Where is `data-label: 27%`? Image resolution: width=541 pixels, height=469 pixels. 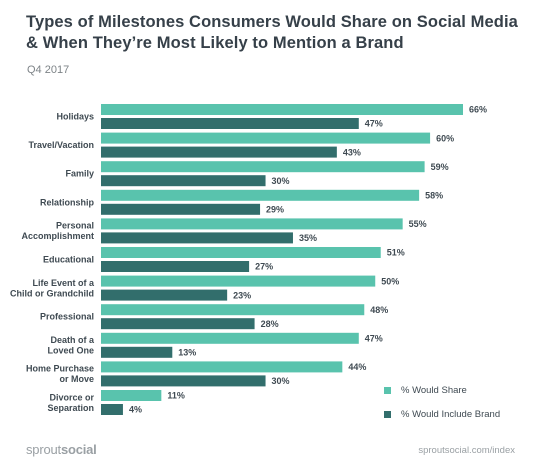 data-label: 27% is located at coordinates (264, 267).